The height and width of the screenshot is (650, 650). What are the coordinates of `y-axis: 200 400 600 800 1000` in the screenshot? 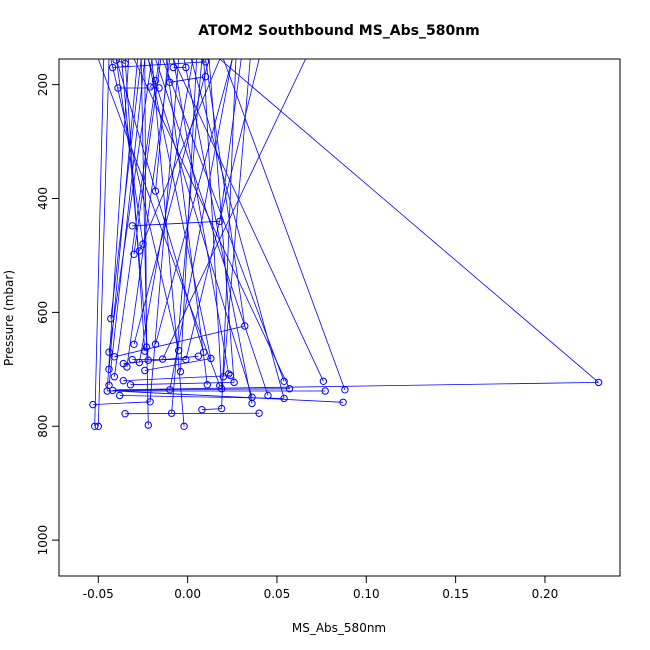 It's located at (48, 314).